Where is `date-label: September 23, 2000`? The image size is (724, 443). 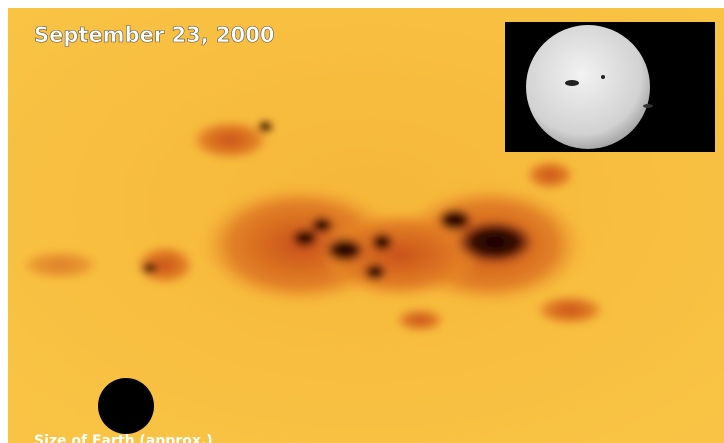 date-label: September 23, 2000 is located at coordinates (154, 35).